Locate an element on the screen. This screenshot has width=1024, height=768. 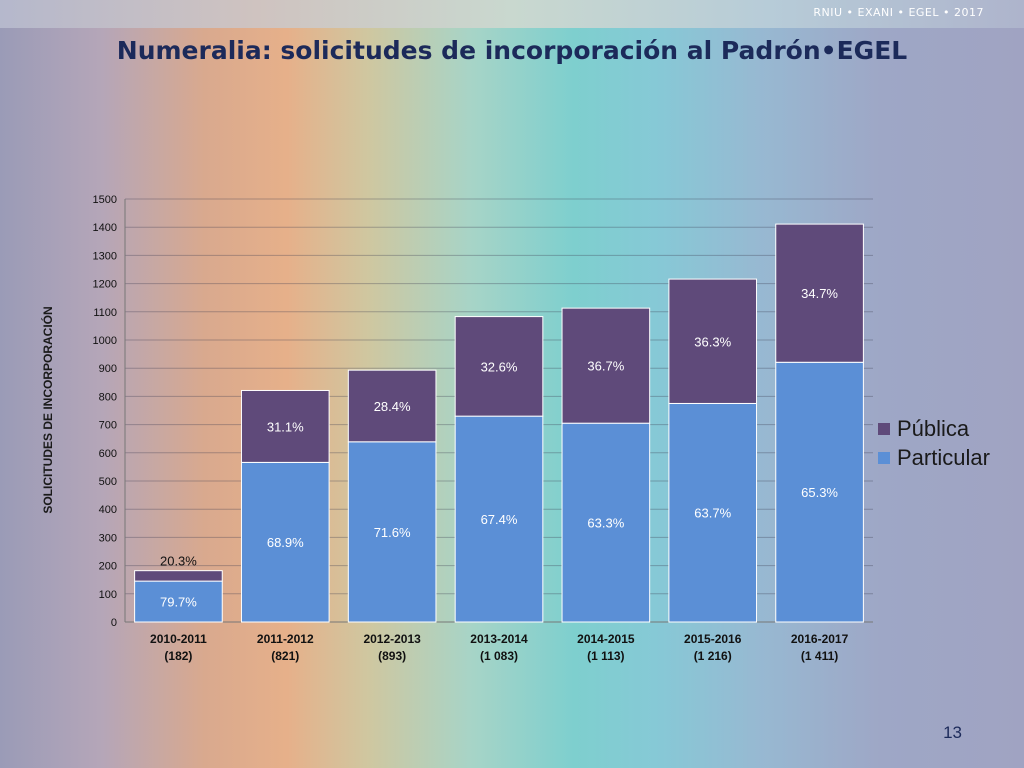
legend-label-publica: Pública is located at coordinates (933, 428).